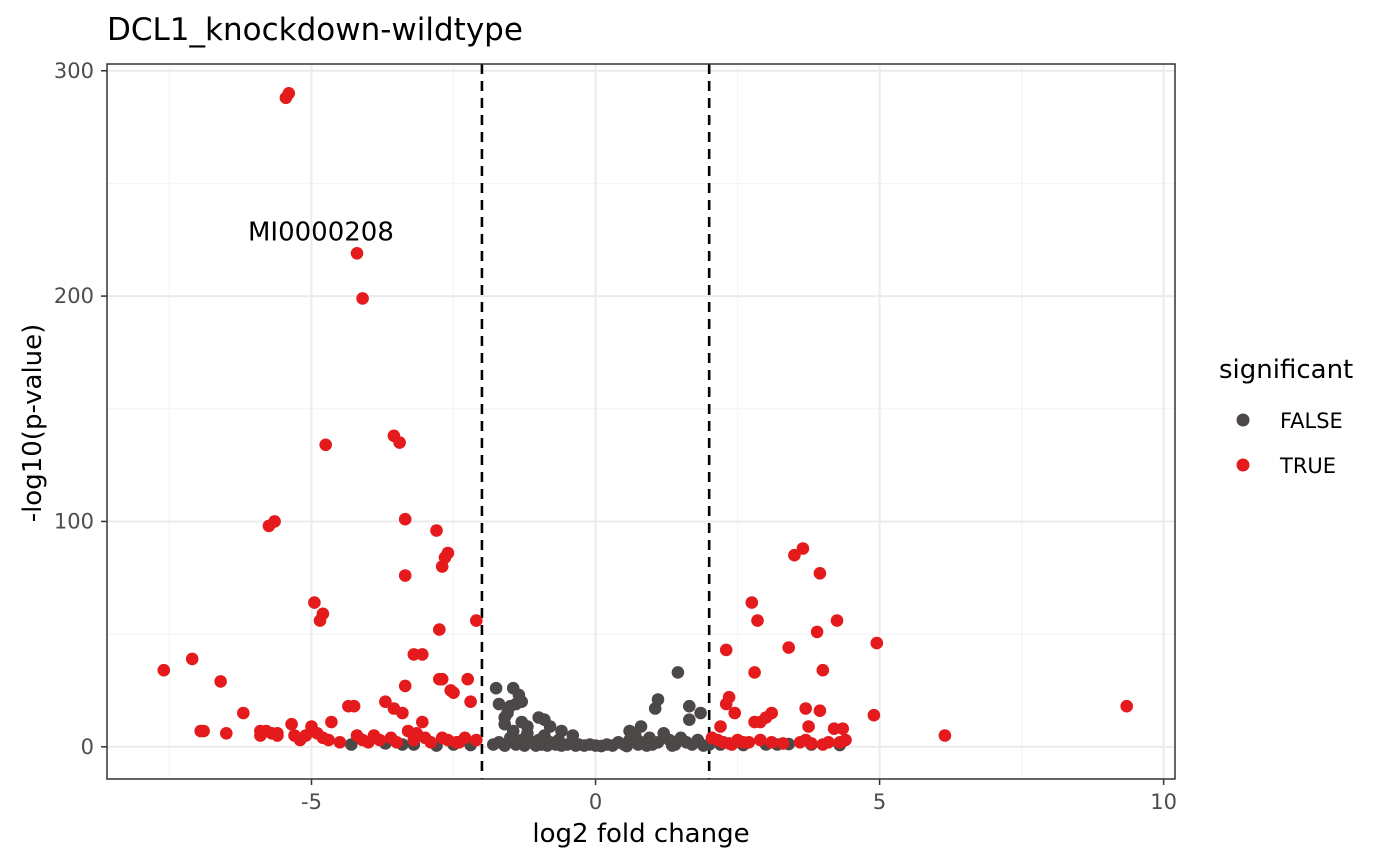 Image resolution: width=1400 pixels, height=865 pixels. Describe the element at coordinates (74, 296) in the screenshot. I see `y-tick-label: 200` at that location.